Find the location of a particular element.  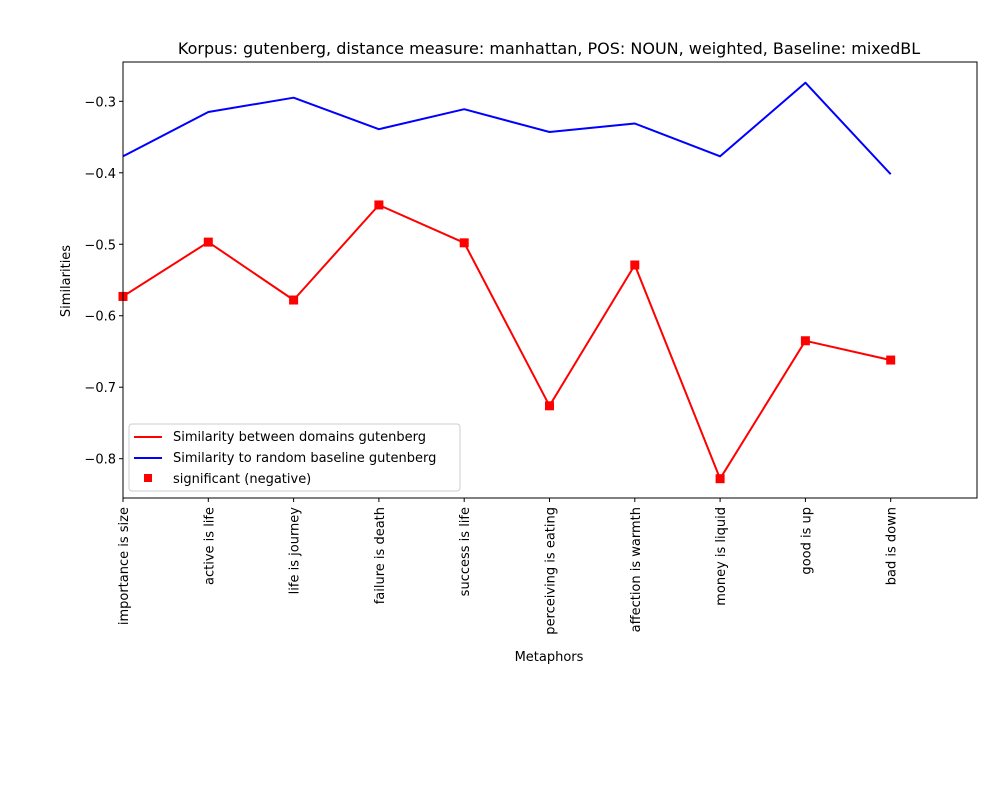

y-tick-label: −0.3 is located at coordinates (100, 102).